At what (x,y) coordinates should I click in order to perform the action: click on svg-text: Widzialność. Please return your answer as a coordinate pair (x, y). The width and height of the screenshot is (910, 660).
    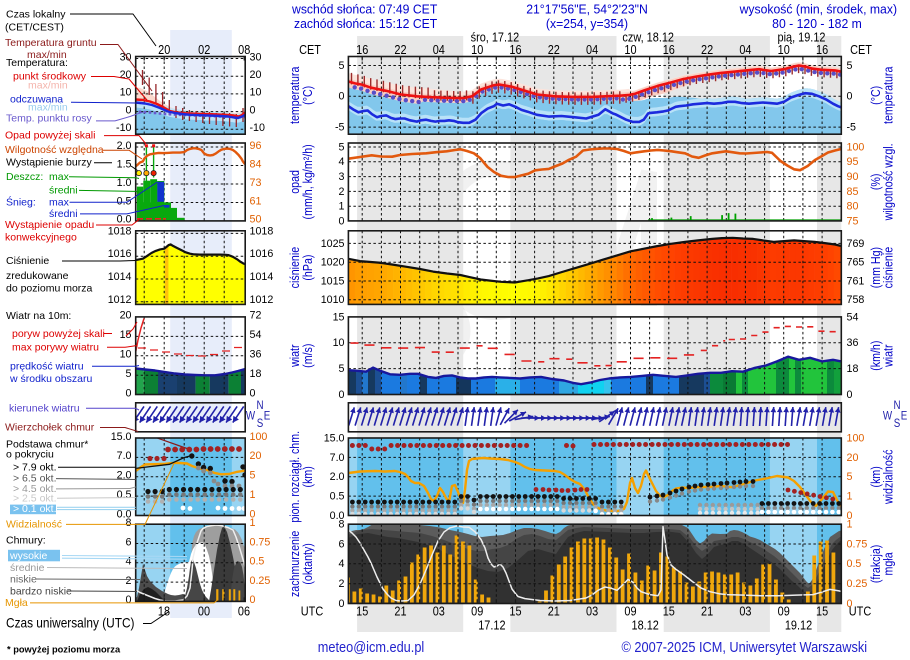
    Looking at the image, I should click on (34, 525).